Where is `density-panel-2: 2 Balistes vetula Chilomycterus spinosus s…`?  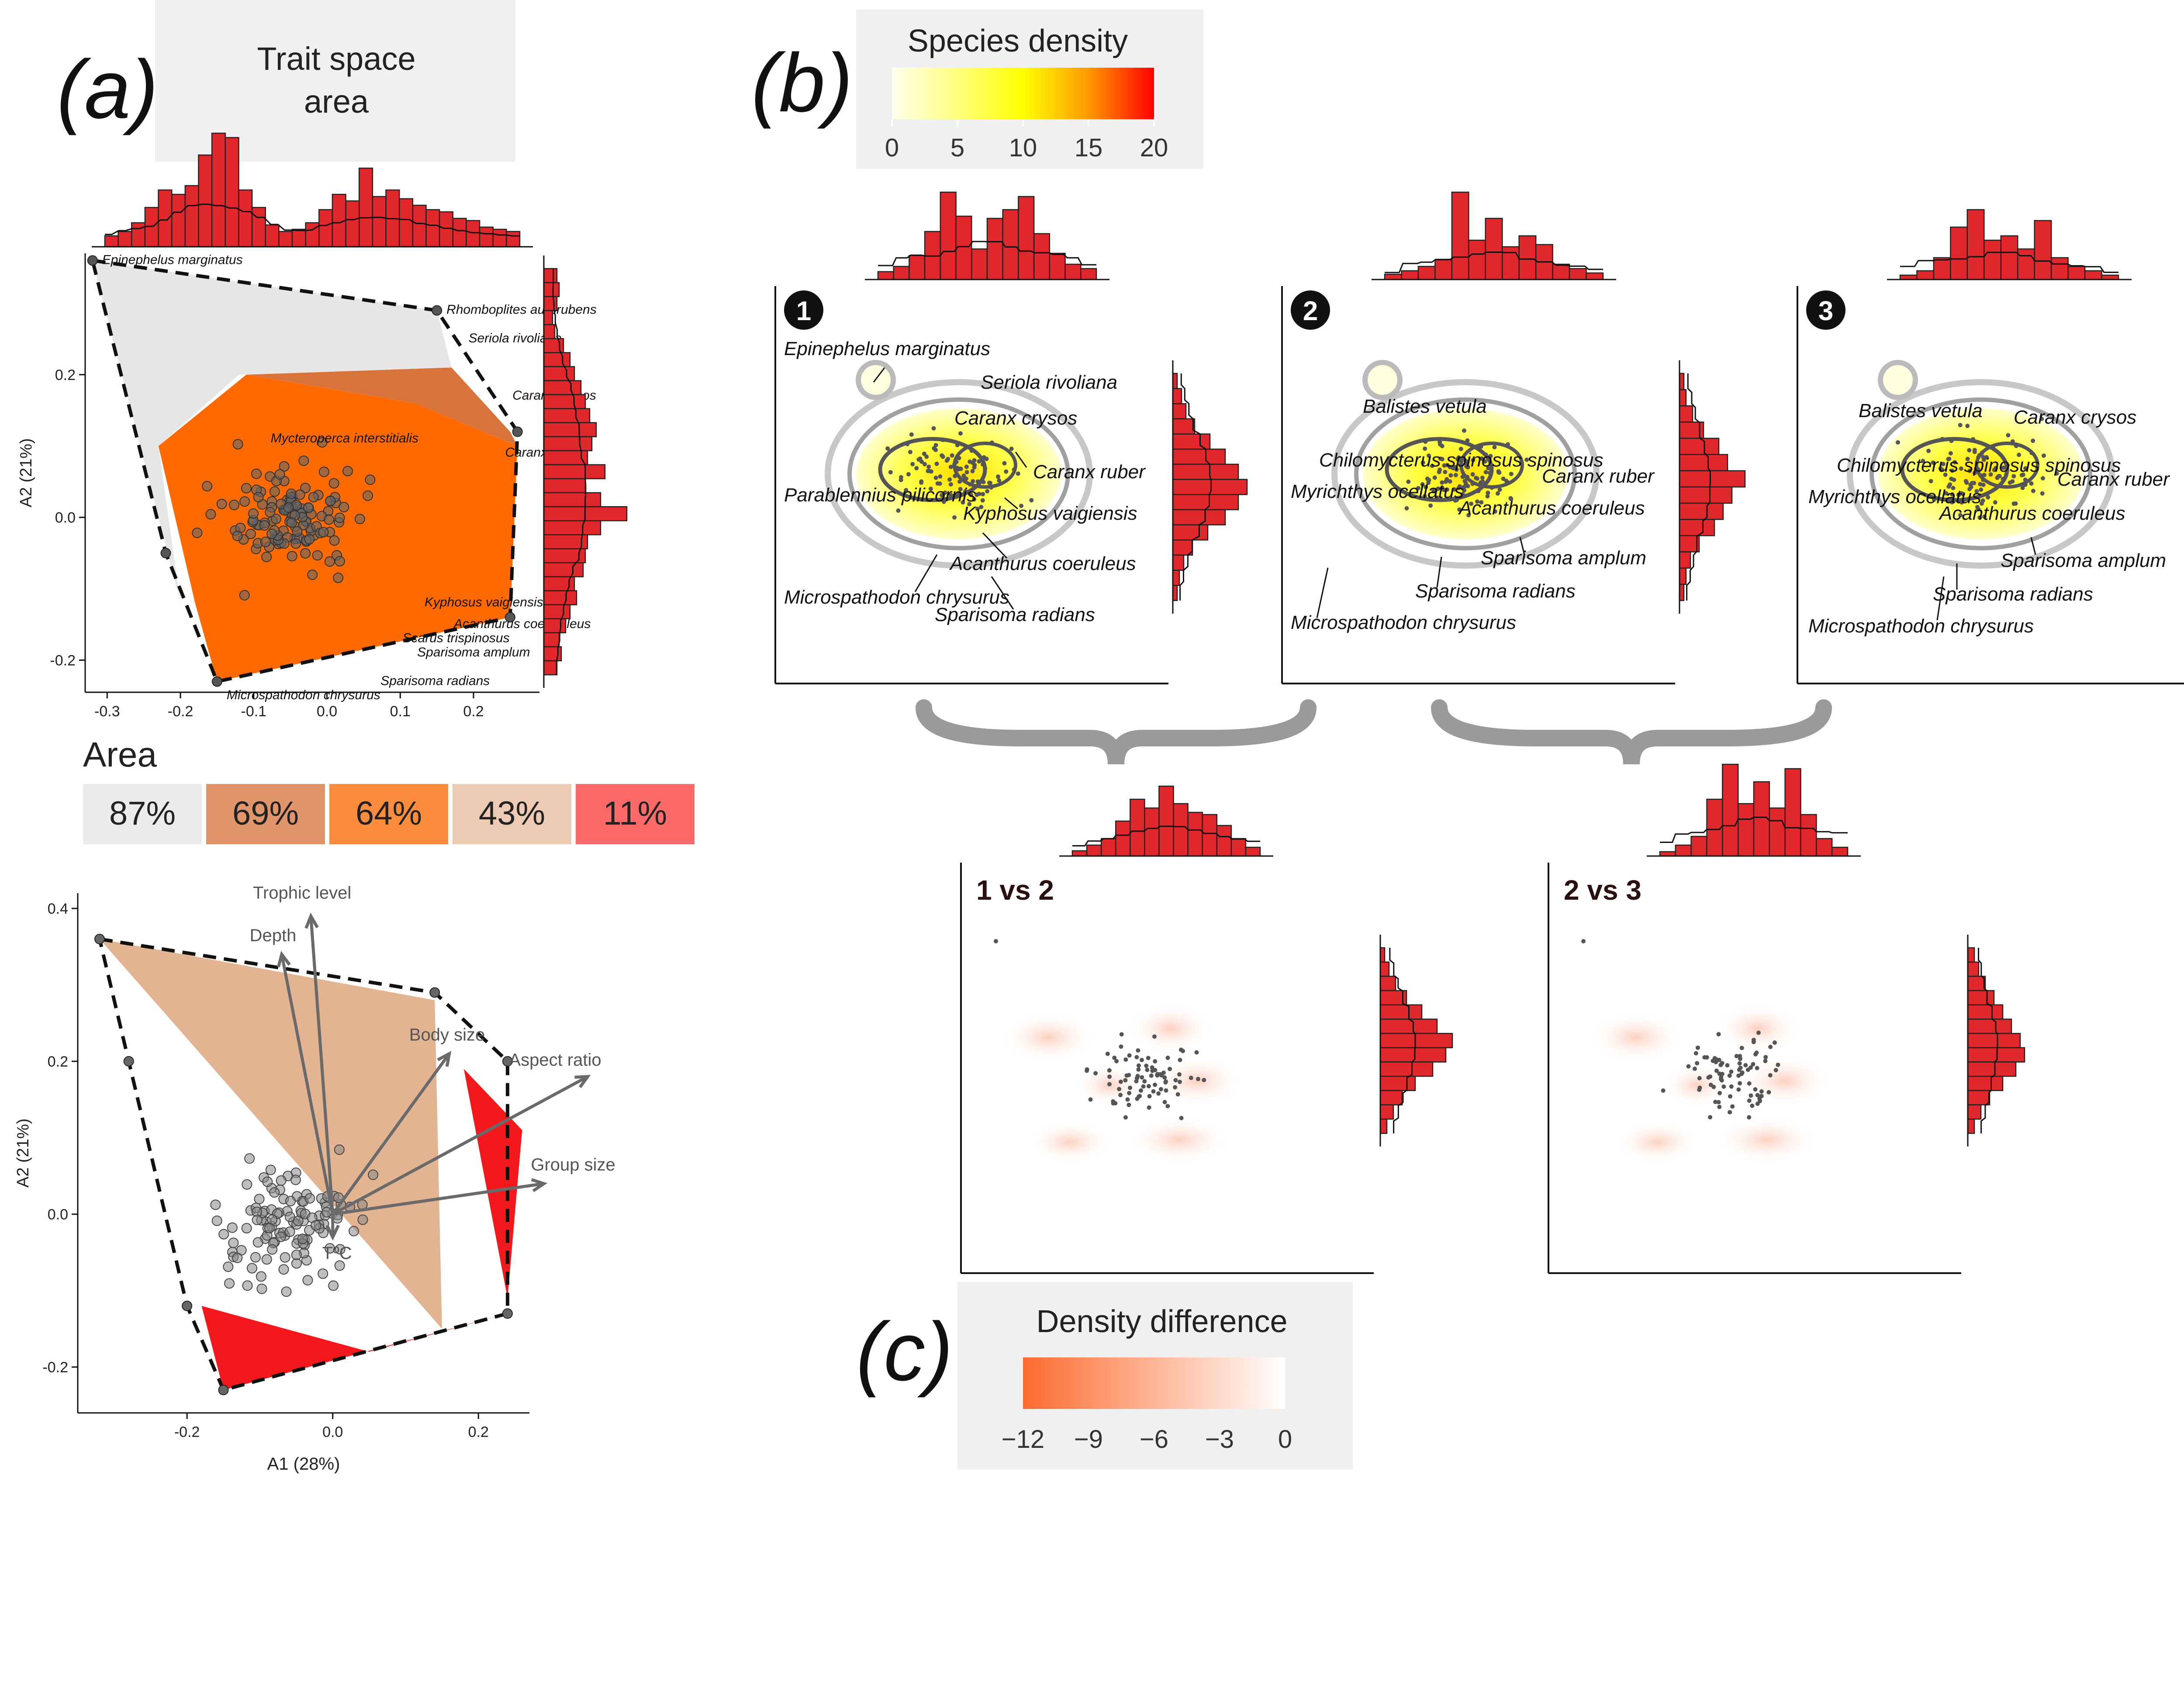
density-panel-2: 2 Balistes vetula Chilomycterus spinosus s… is located at coordinates (1513, 437).